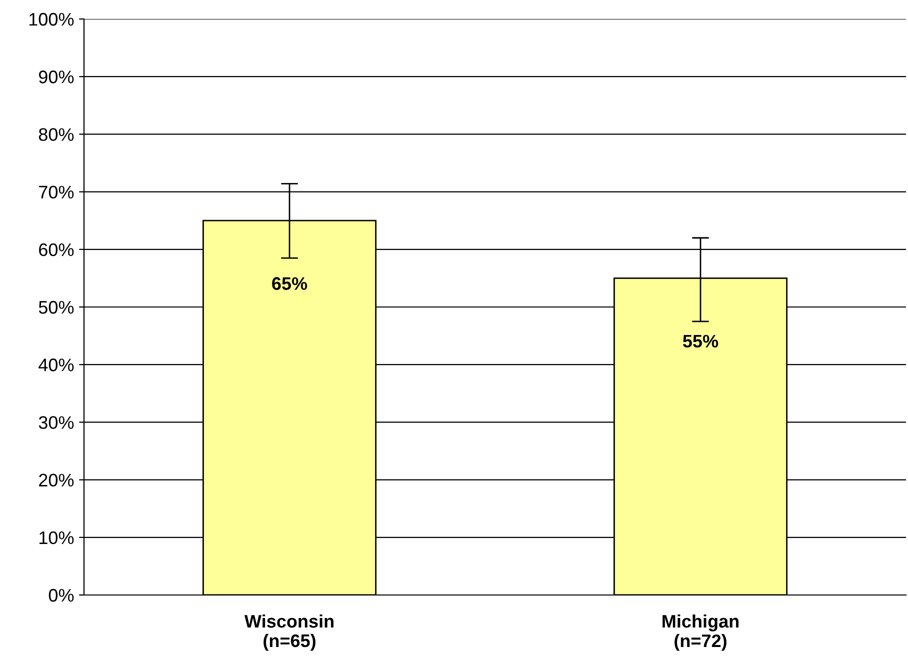 This screenshot has width=908, height=667. I want to click on y-tick-label: 0%, so click(61, 595).